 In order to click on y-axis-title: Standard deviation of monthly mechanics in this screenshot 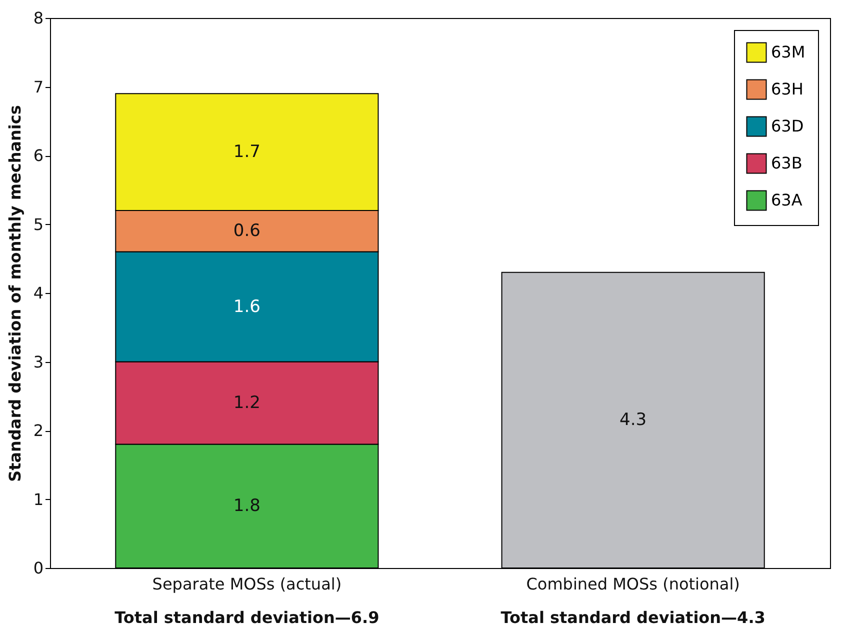, I will do `click(14, 293)`.